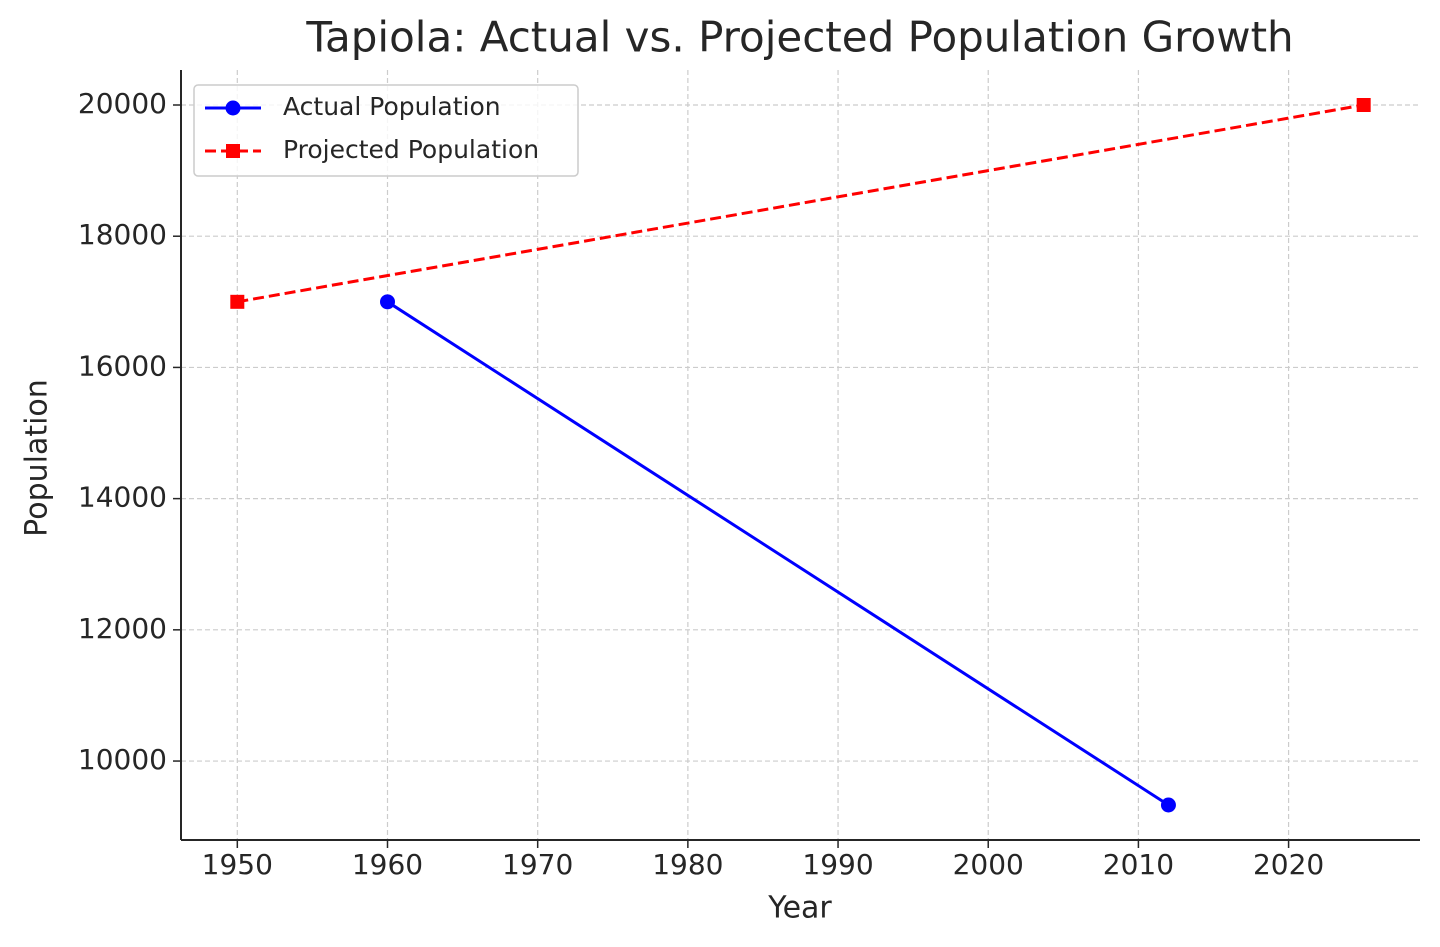  Describe the element at coordinates (37, 458) in the screenshot. I see `y-axis-label: Population` at that location.